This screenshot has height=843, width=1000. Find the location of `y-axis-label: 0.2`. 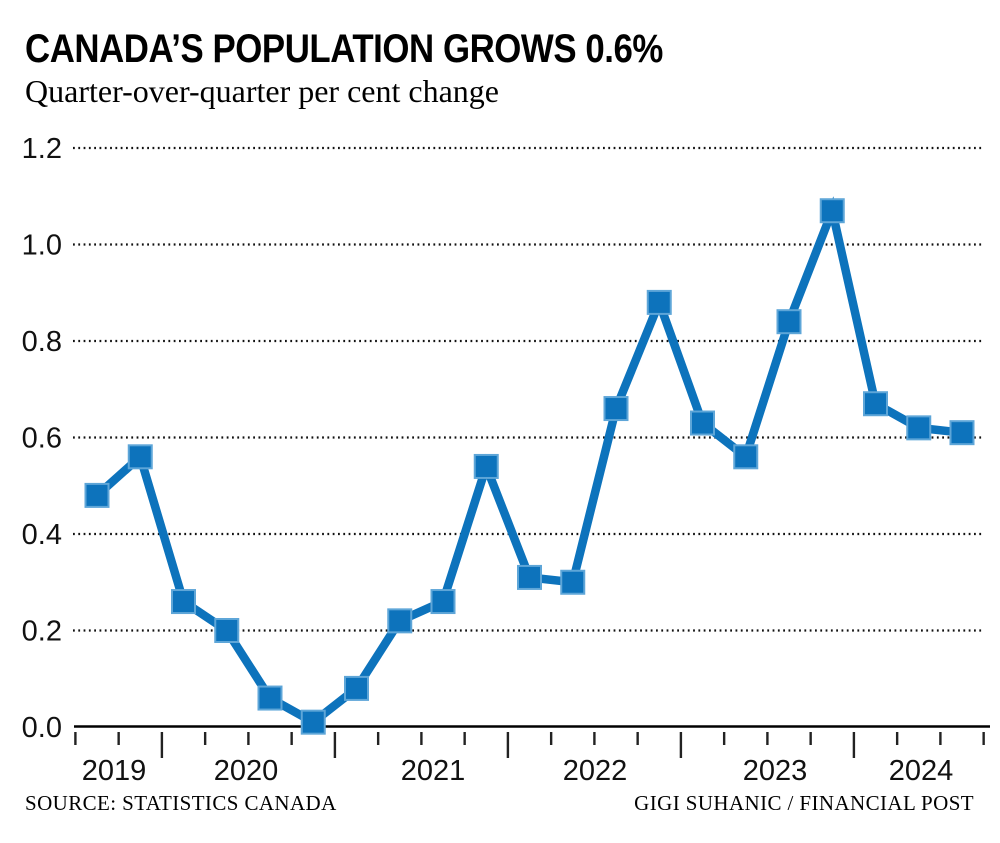

y-axis-label: 0.2 is located at coordinates (42, 632).